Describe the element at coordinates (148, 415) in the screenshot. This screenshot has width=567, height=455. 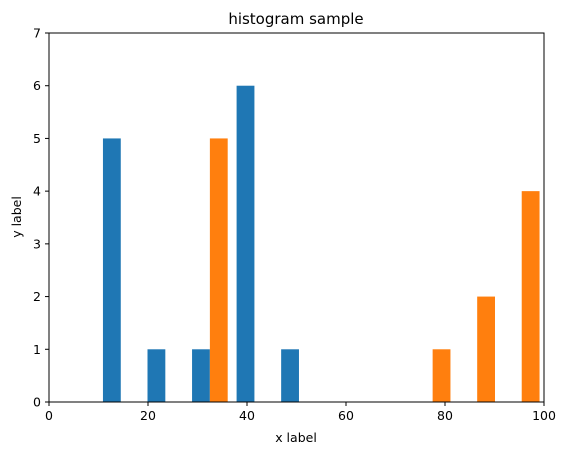
I see `x-tick-label: 20` at that location.